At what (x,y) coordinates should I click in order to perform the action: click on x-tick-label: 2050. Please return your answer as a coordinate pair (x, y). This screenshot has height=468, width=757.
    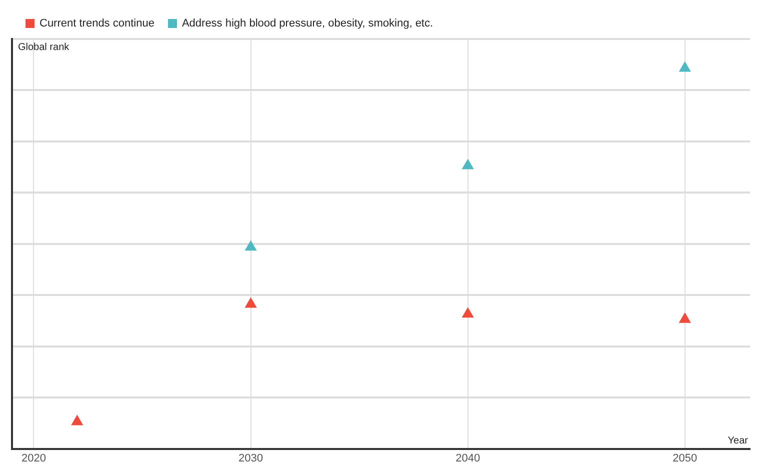
    Looking at the image, I should click on (685, 458).